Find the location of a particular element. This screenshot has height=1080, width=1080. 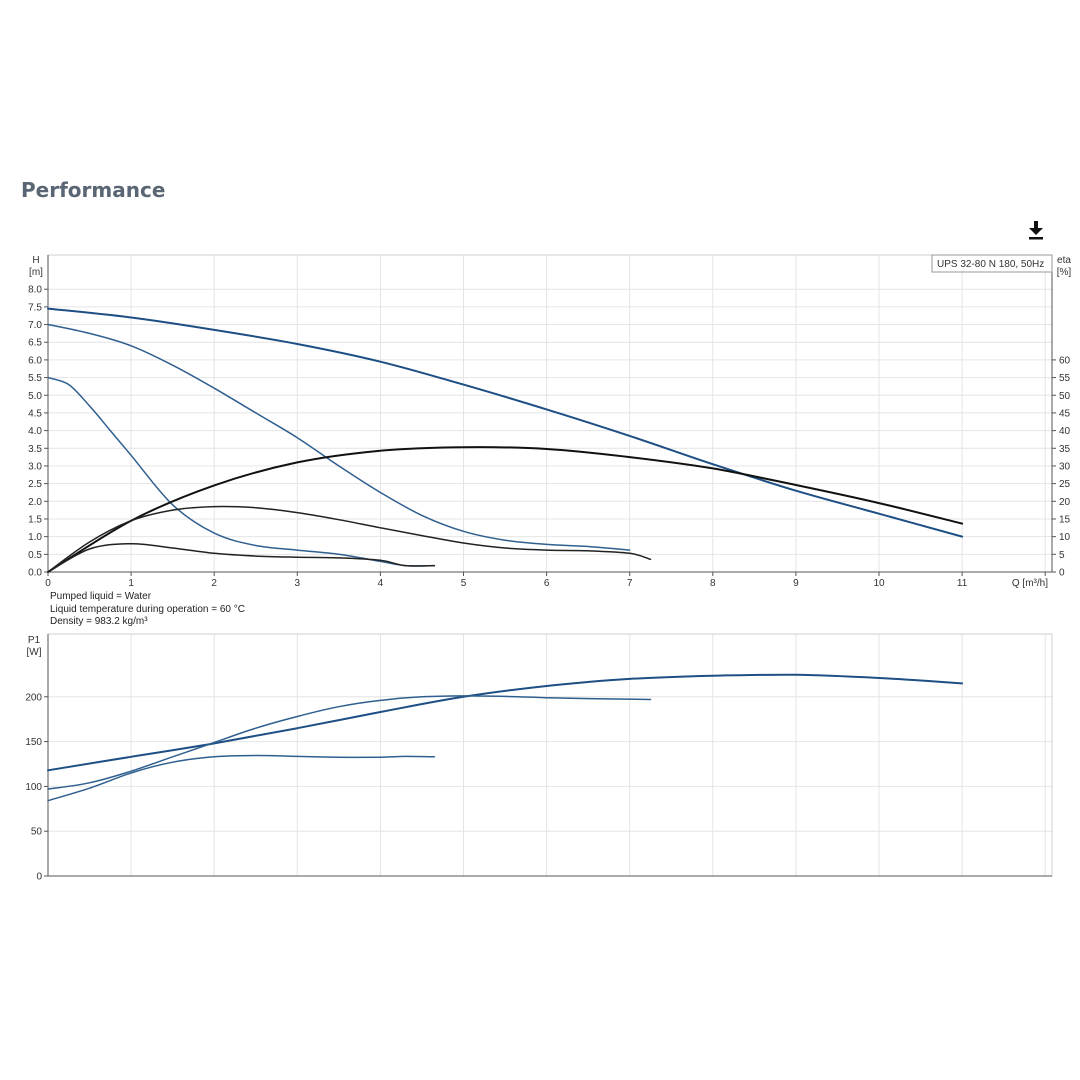

x-tick-label: 4 is located at coordinates (381, 583).